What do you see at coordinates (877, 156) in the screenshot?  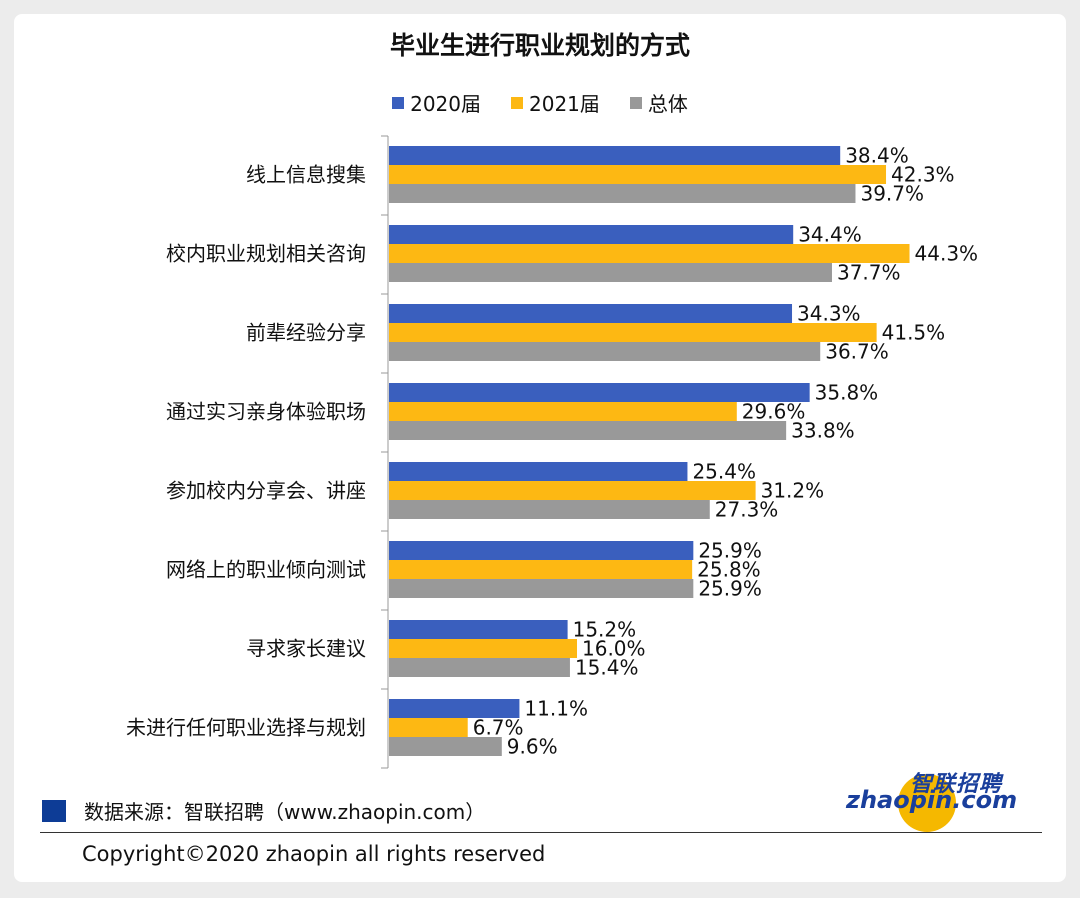 I see `data-label: 38.4%` at bounding box center [877, 156].